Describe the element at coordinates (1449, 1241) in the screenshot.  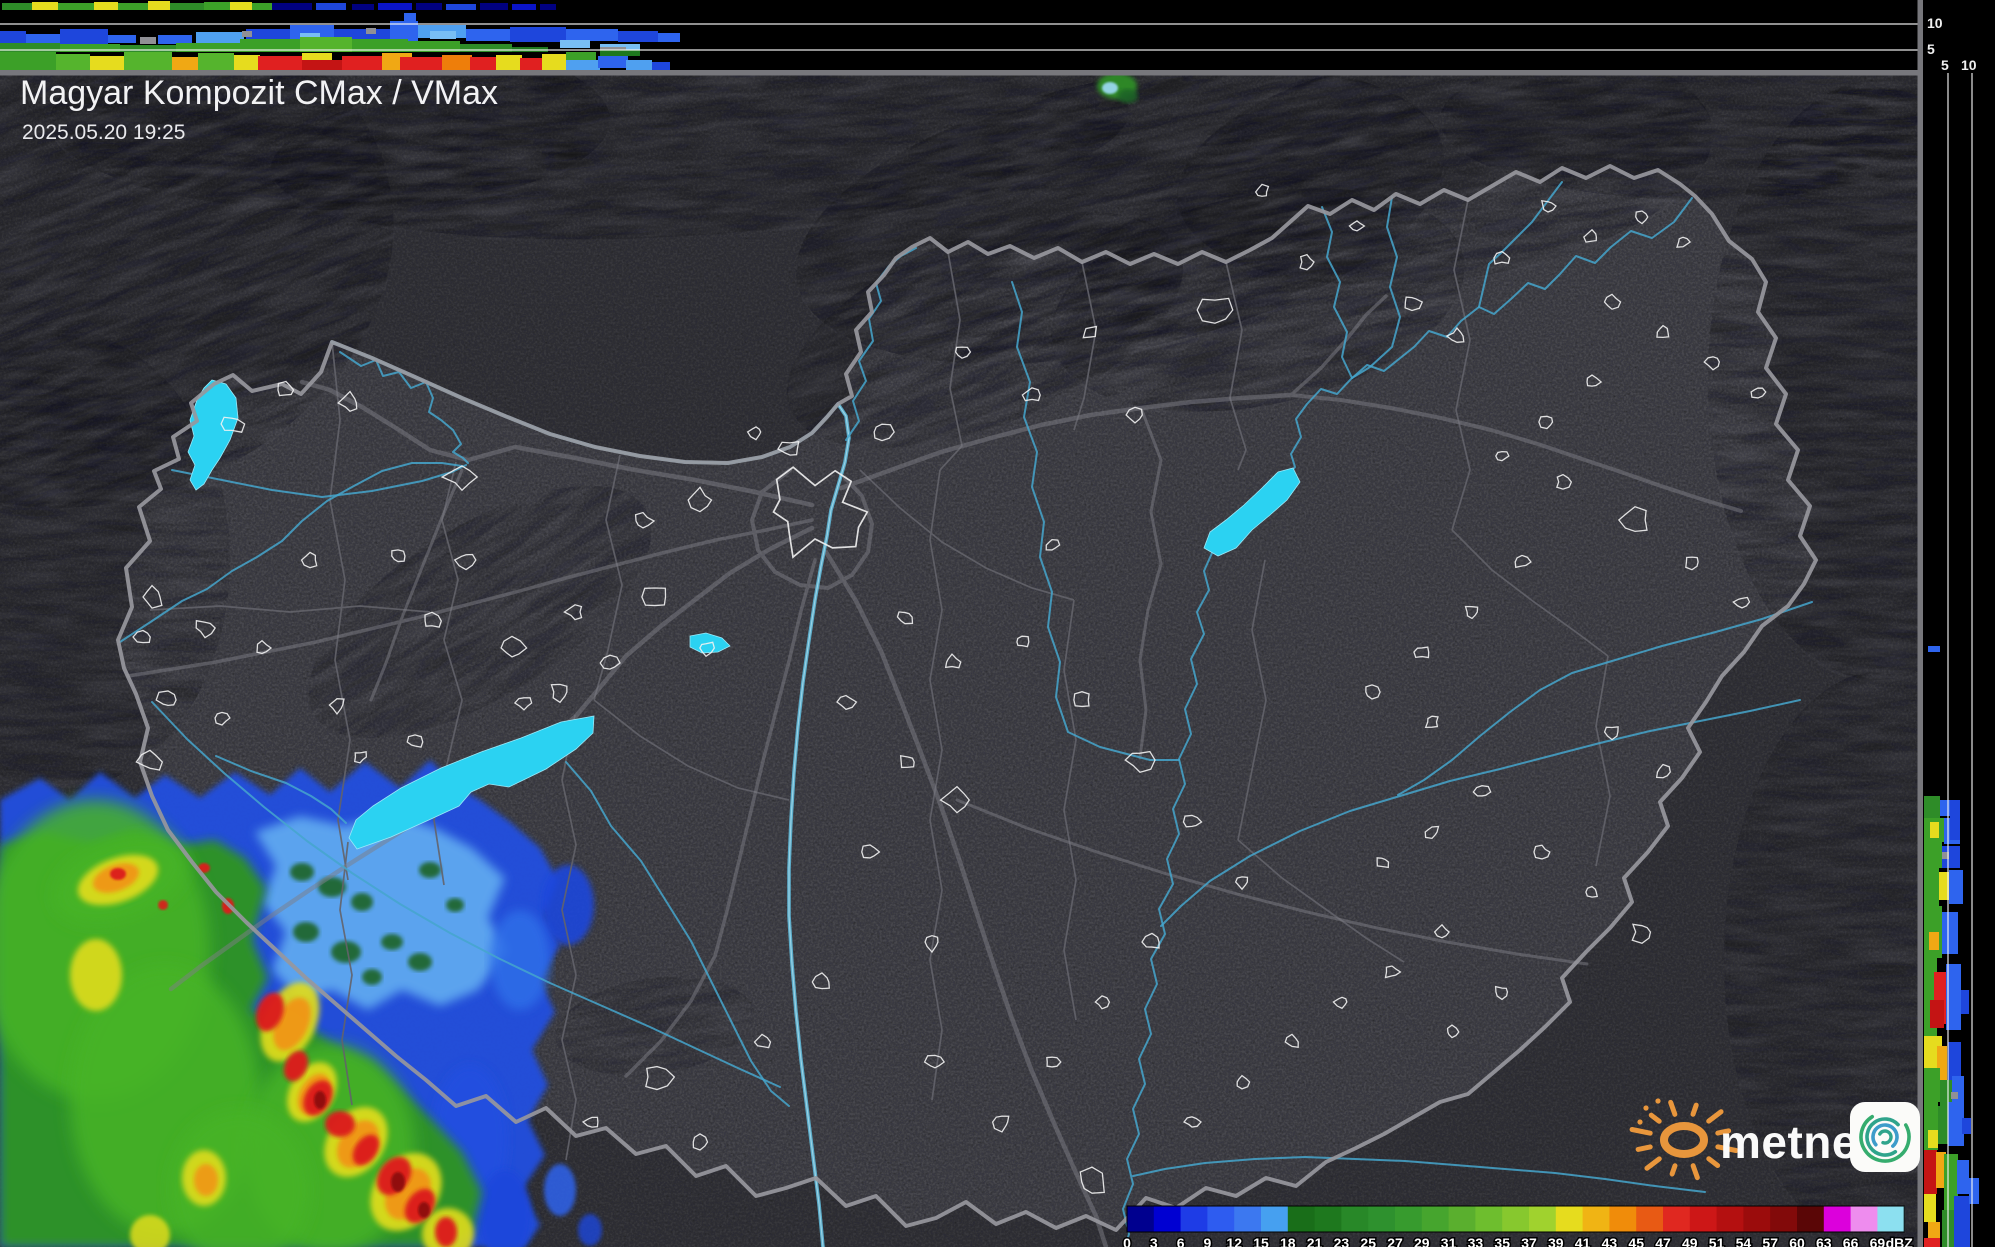
I see `scale-tick-label: 31` at that location.